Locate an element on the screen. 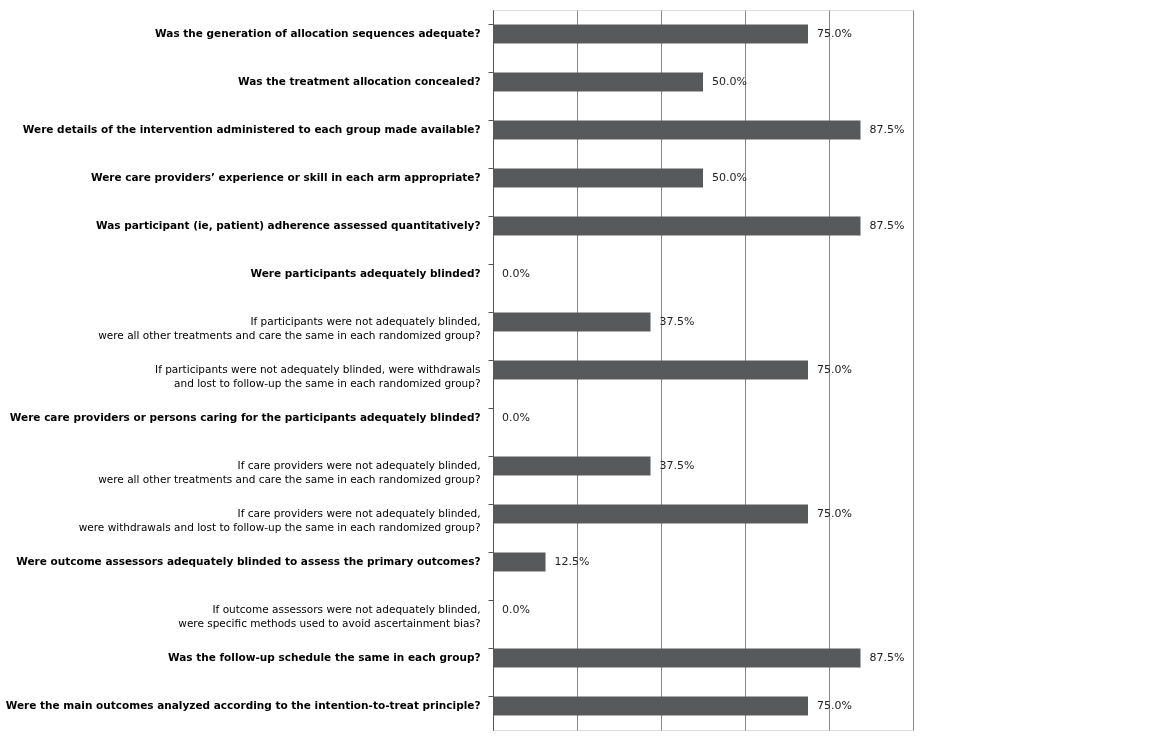 The height and width of the screenshot is (754, 1162). y-tick-label: If participants were not adequately blinded, were all other treatments and care the same in each randomized group? is located at coordinates (289, 328).